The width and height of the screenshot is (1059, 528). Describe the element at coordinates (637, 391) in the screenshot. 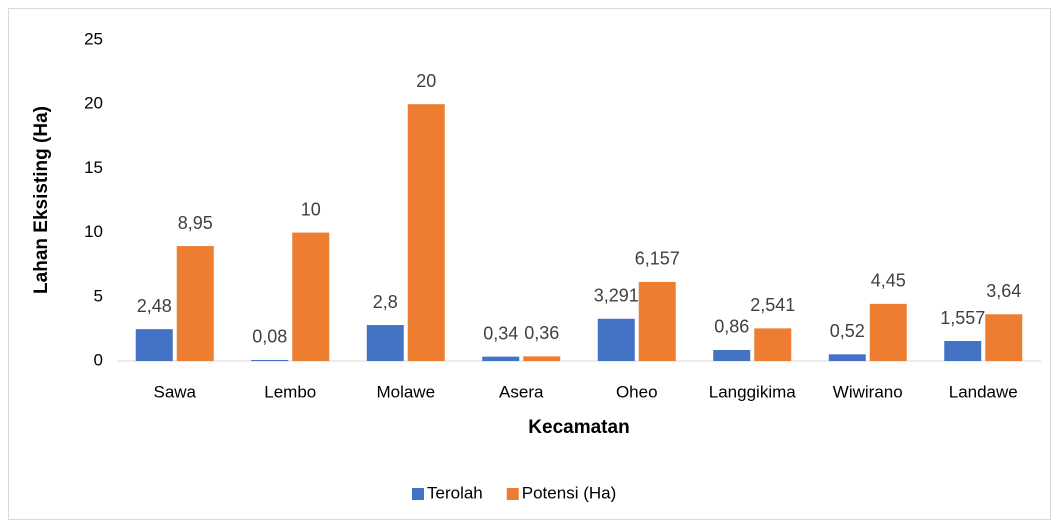

I see `x-tick-label: Oheo` at that location.